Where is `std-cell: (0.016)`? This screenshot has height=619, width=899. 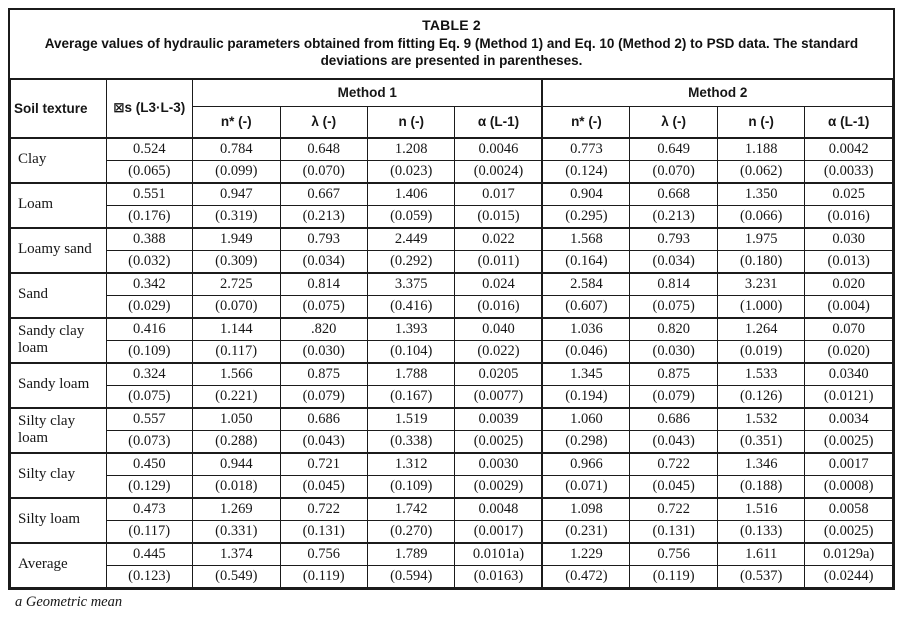 std-cell: (0.016) is located at coordinates (848, 216).